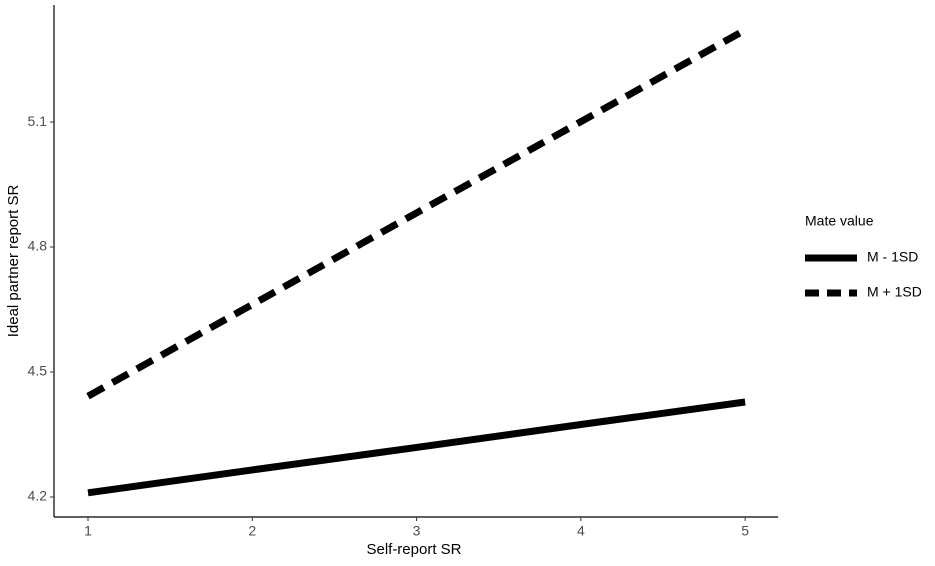  What do you see at coordinates (894, 292) in the screenshot?
I see `legend-label: M + 1SD` at bounding box center [894, 292].